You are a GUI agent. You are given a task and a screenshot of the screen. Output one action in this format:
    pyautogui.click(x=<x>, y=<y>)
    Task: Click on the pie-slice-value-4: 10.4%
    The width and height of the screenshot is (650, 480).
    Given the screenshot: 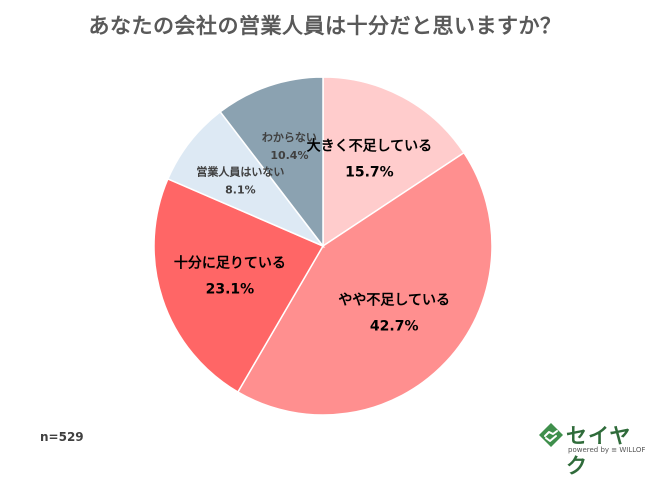 What is the action you would take?
    pyautogui.click(x=289, y=155)
    